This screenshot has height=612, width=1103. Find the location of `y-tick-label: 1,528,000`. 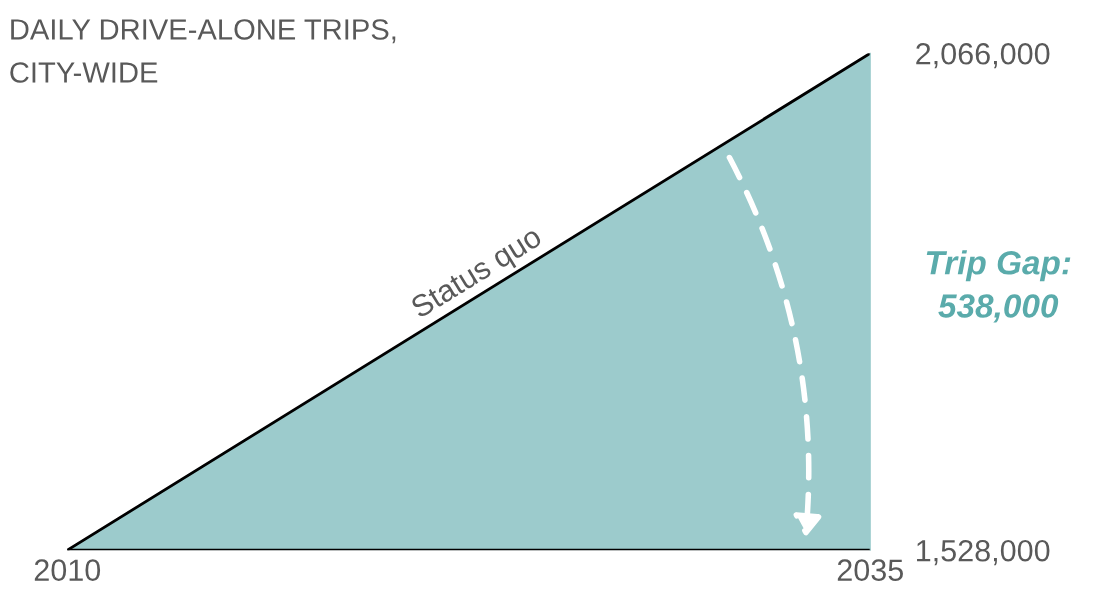

y-tick-label: 1,528,000 is located at coordinates (983, 552).